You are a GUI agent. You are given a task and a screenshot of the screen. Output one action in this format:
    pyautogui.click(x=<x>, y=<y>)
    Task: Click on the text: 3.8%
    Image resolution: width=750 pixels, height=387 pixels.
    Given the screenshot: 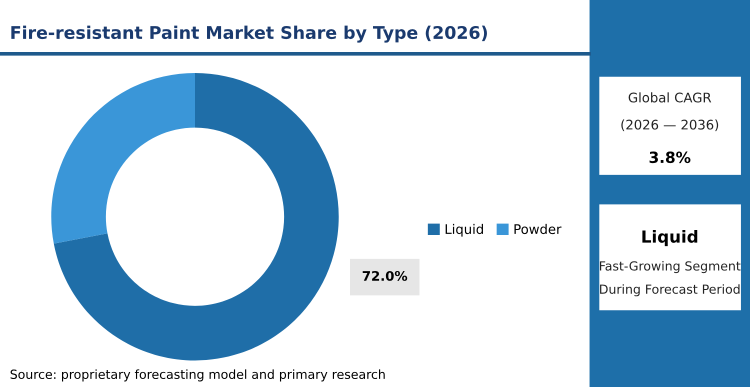 What is the action you would take?
    pyautogui.click(x=670, y=158)
    